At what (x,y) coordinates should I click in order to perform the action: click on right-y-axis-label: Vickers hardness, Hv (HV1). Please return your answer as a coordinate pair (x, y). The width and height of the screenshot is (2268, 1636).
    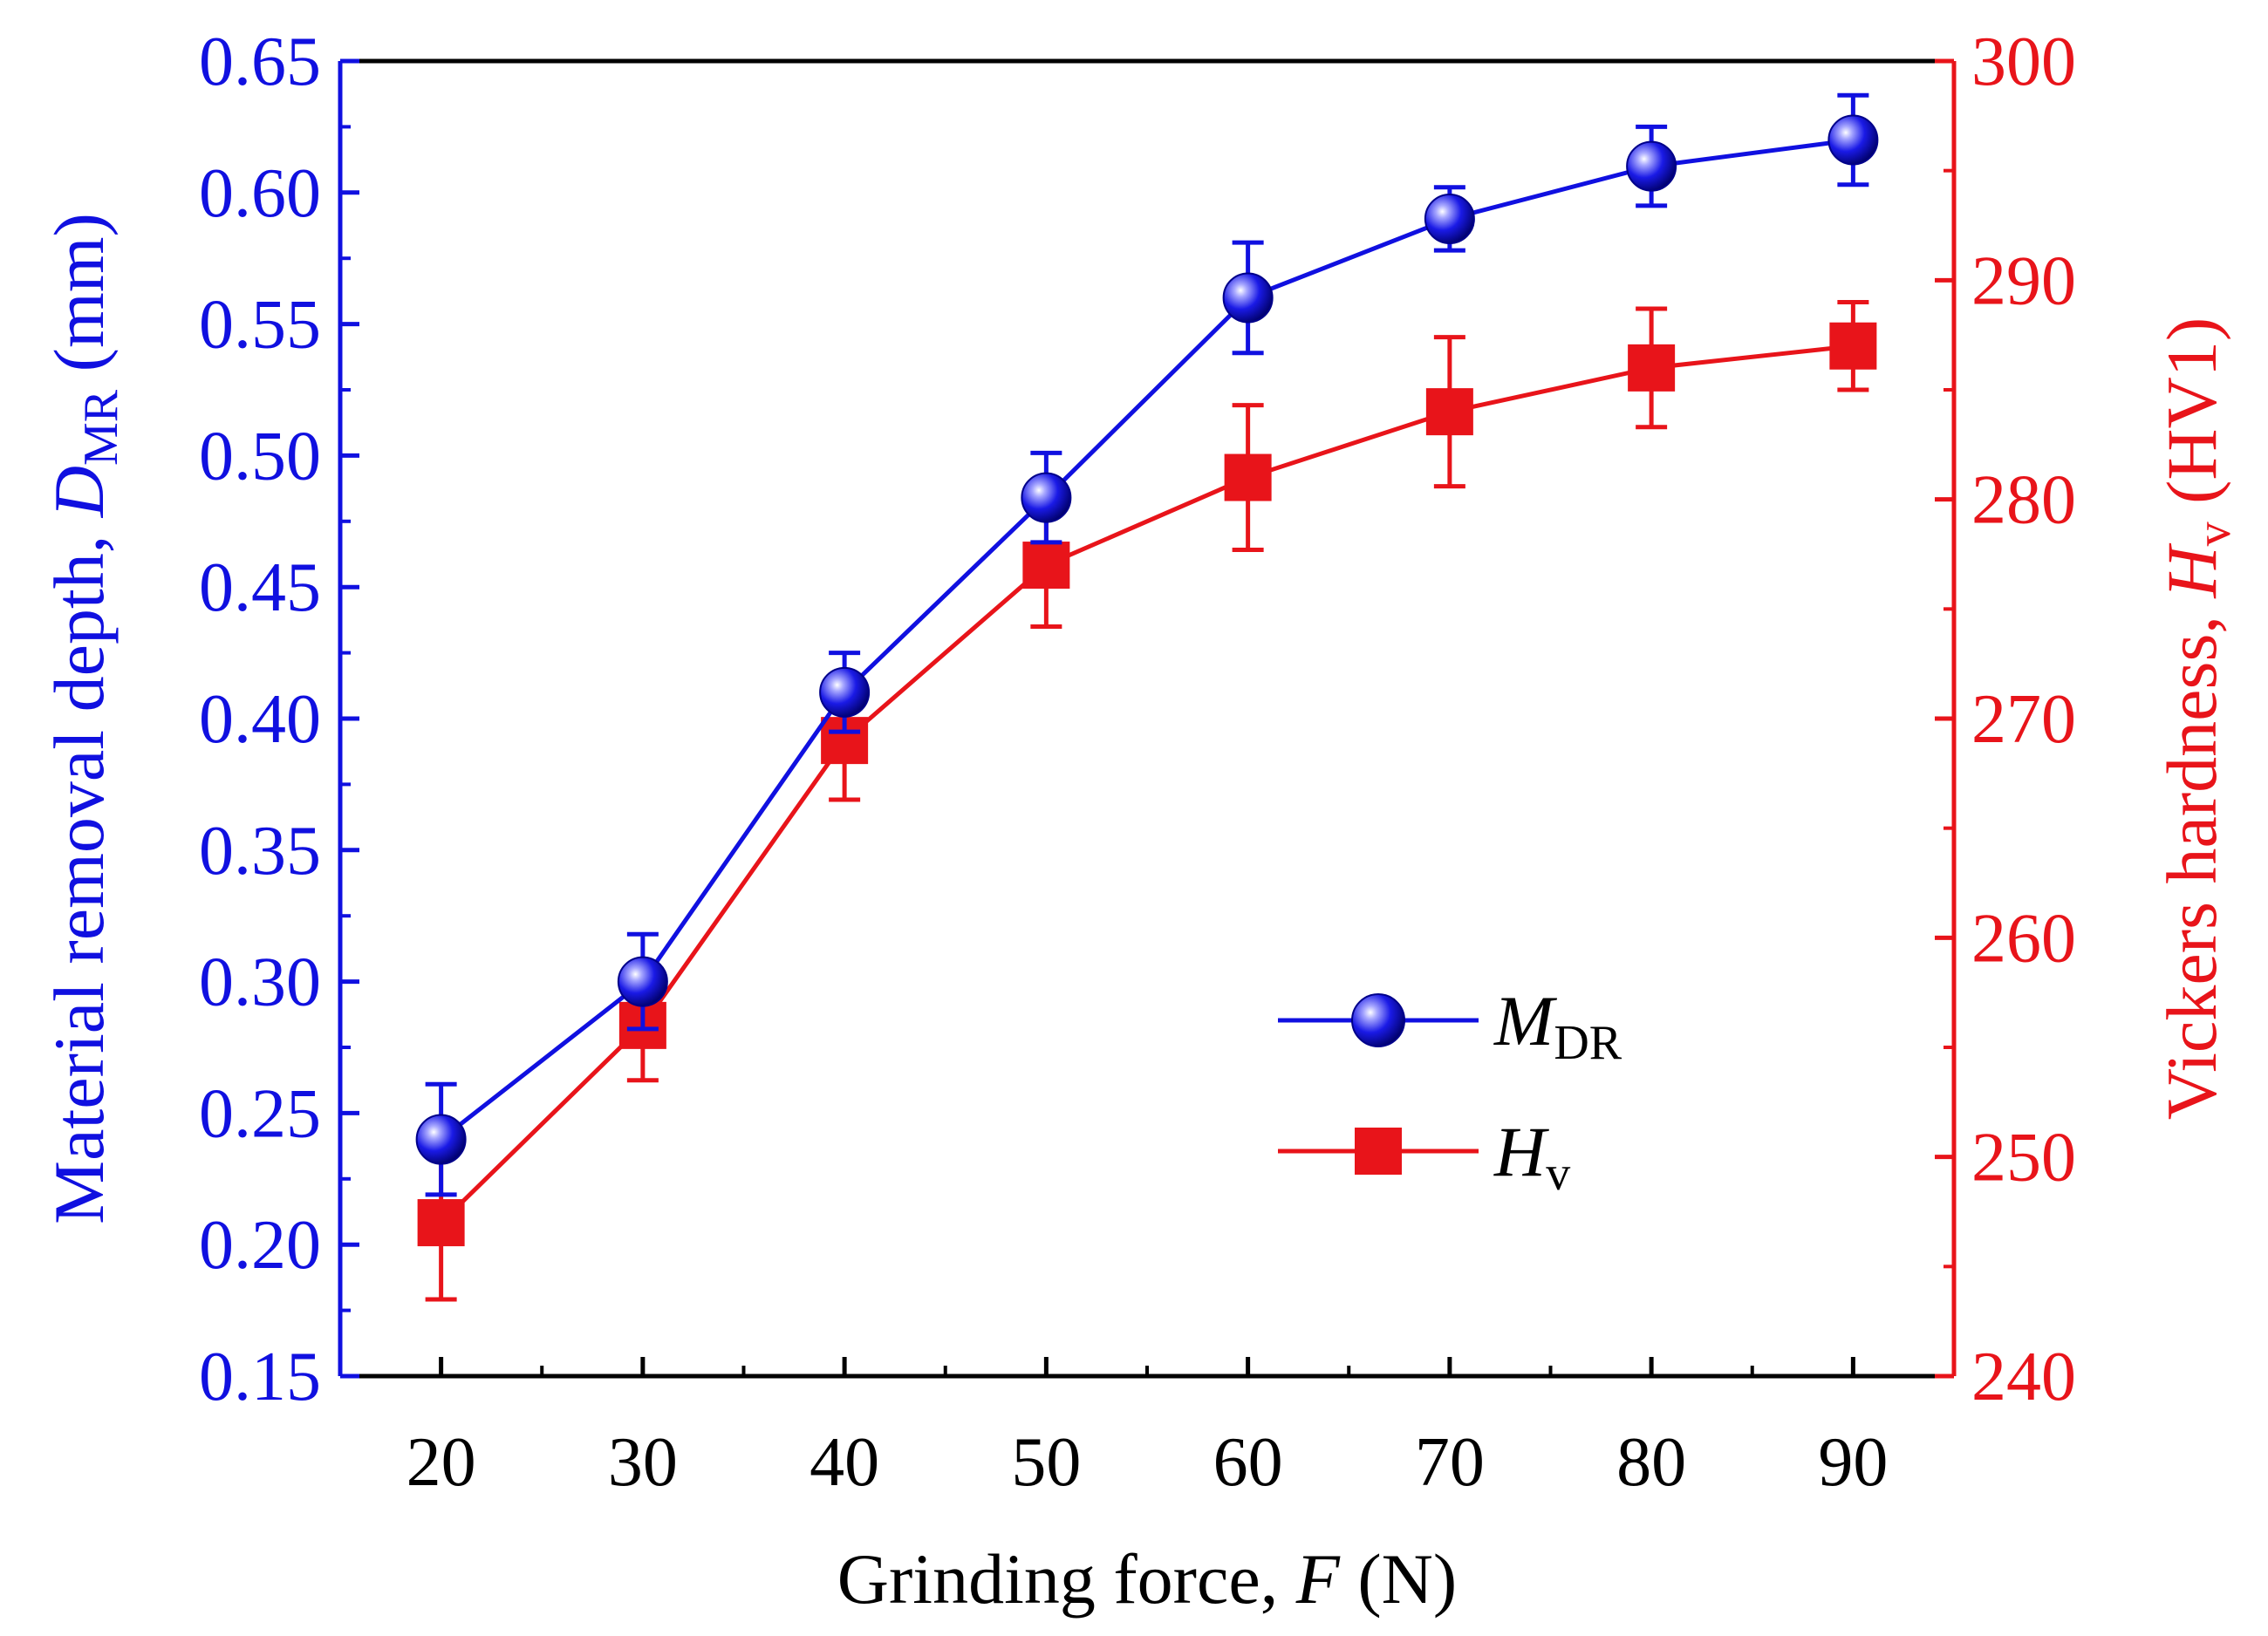
    Looking at the image, I should click on (2197, 718).